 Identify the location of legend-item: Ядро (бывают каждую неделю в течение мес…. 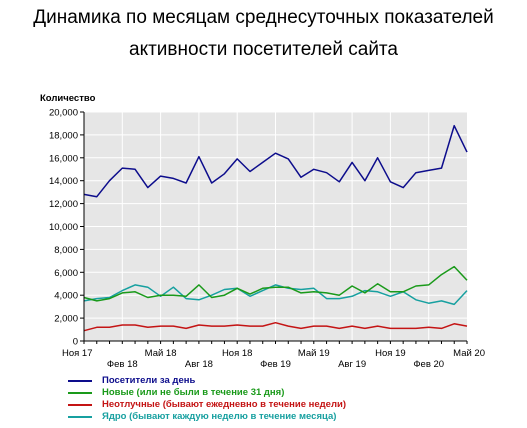
(207, 416).